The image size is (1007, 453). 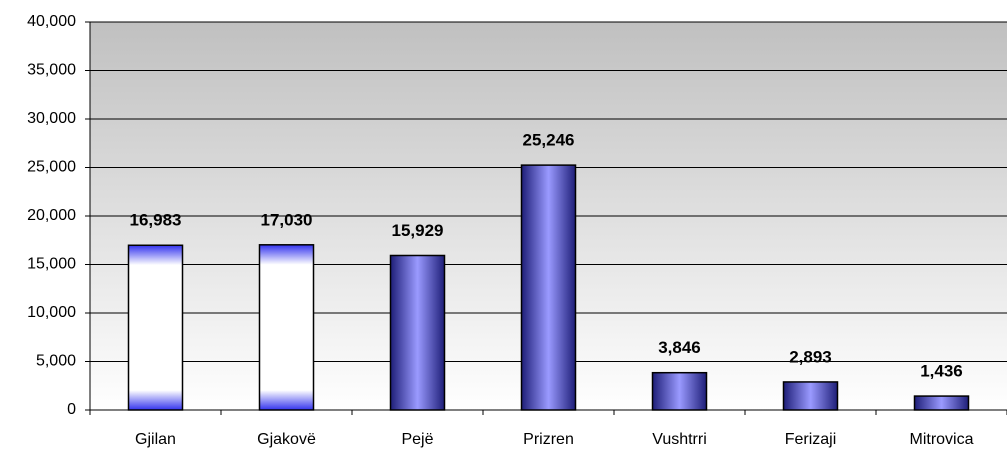 I want to click on x-tick-label: Prizren, so click(x=548, y=439).